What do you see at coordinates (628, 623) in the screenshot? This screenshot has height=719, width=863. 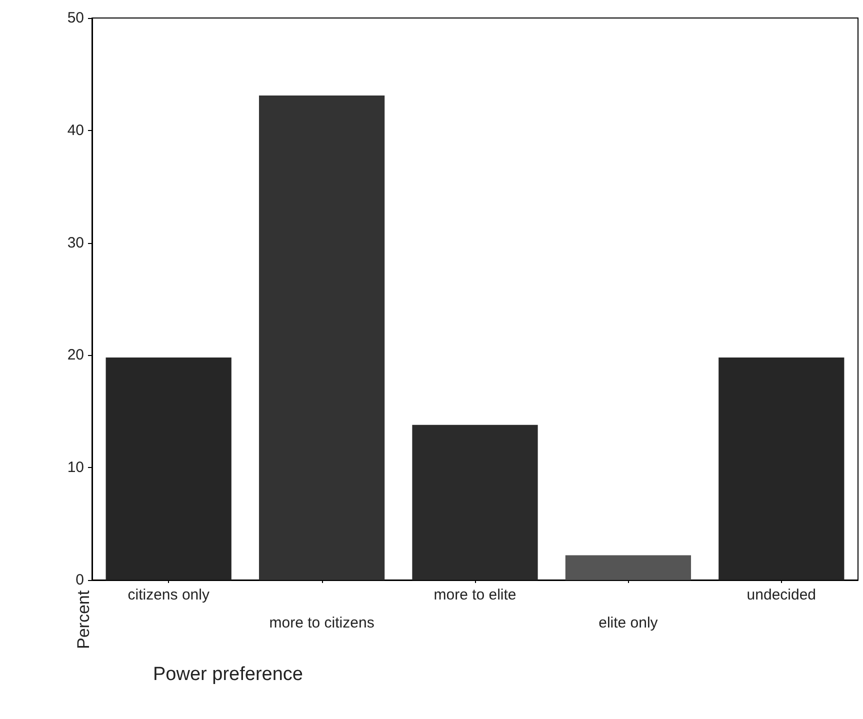 I see `x-tick-label: elite only` at bounding box center [628, 623].